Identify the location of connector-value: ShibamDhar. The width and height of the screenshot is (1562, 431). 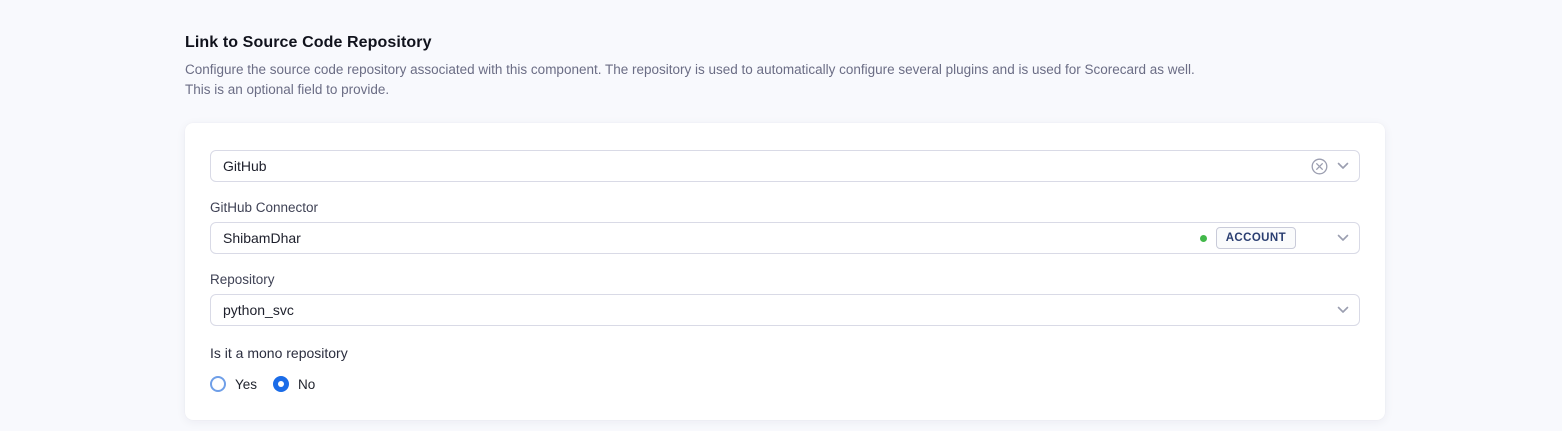
(262, 238).